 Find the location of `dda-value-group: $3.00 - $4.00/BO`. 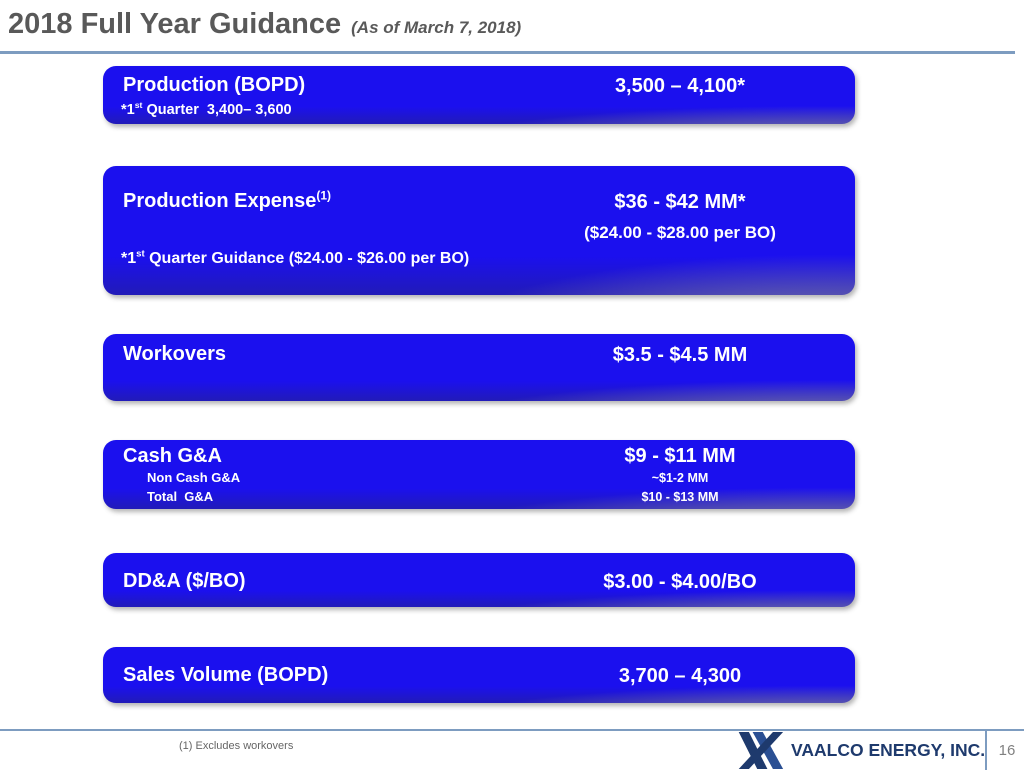

dda-value-group: $3.00 - $4.00/BO is located at coordinates (680, 582).